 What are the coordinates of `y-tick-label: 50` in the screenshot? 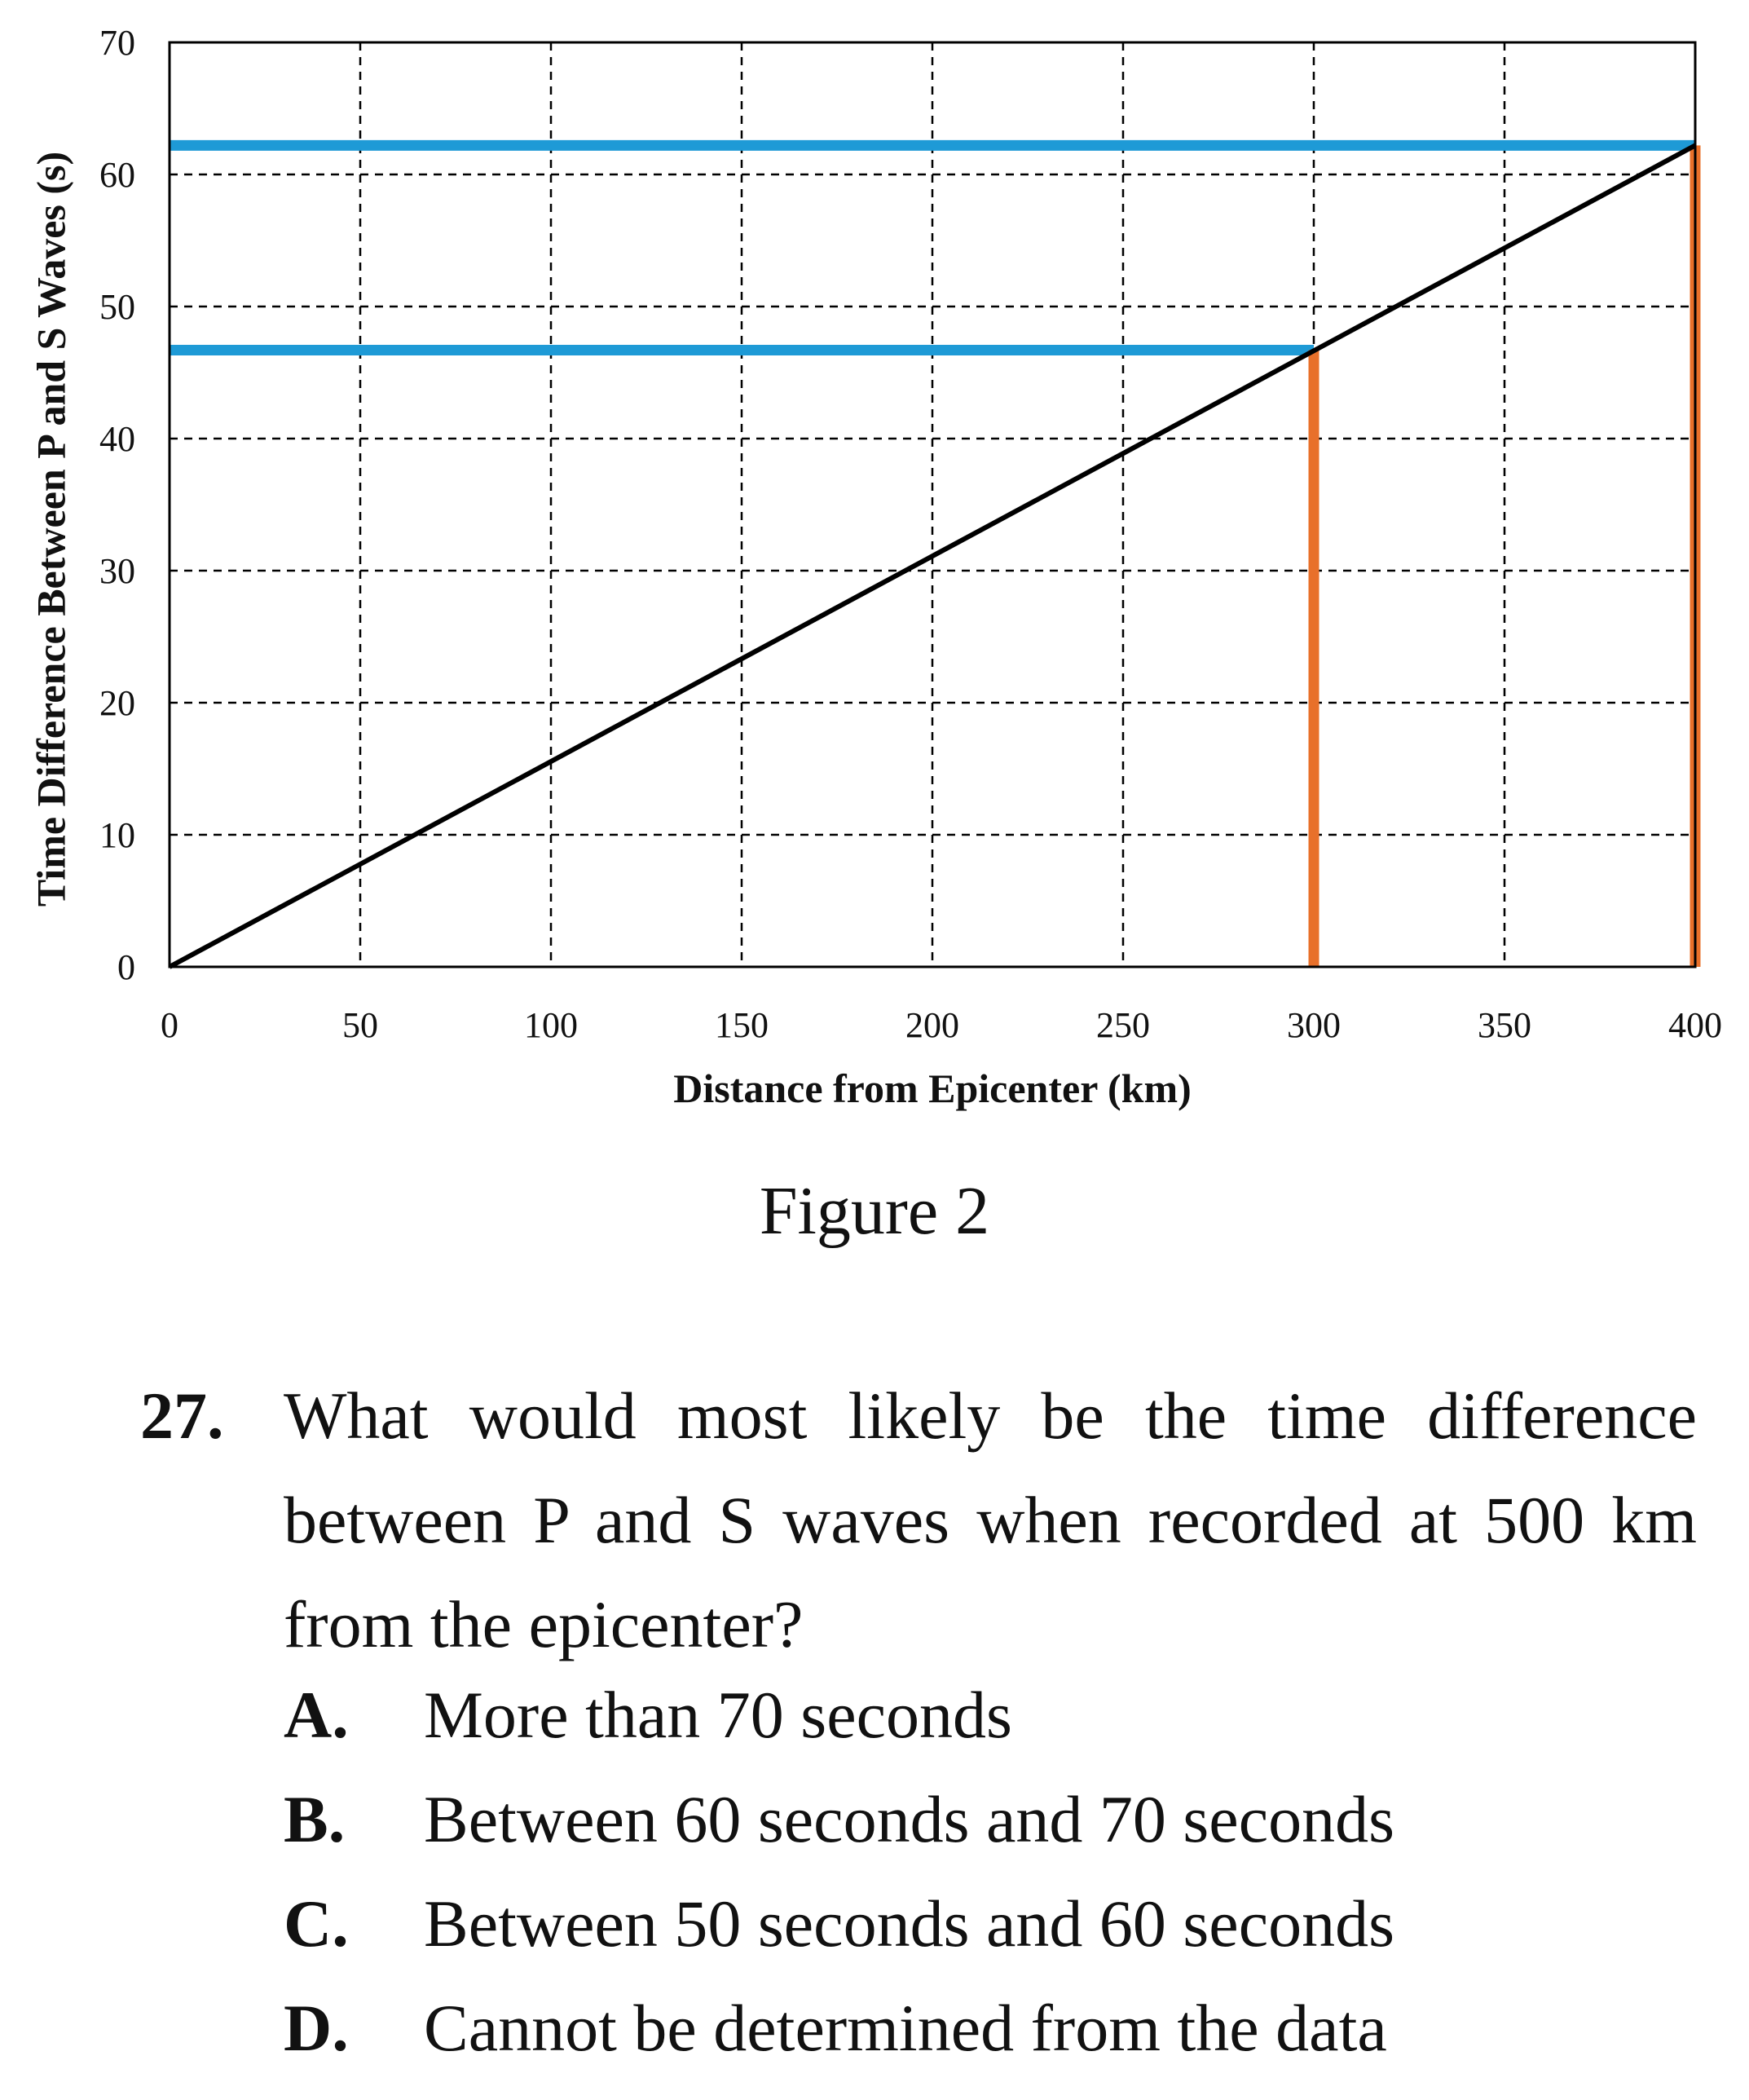 It's located at (117, 307).